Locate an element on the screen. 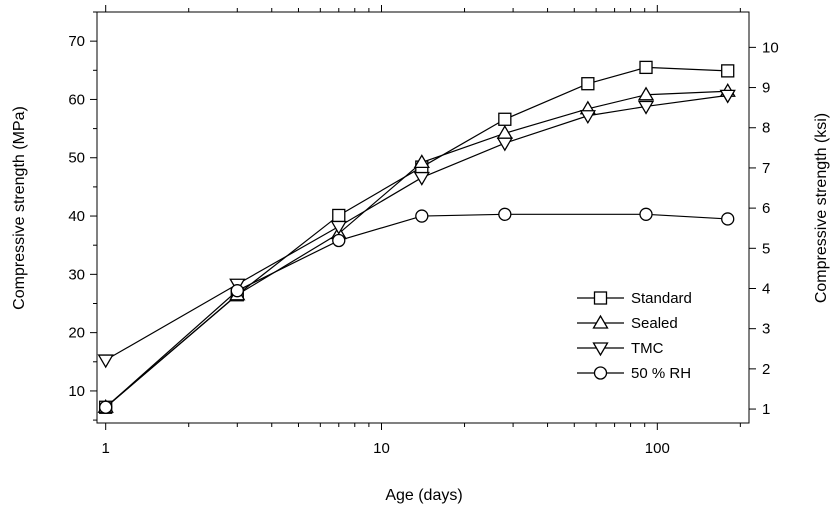  legend: Standard Sealed TMC 50 % RH is located at coordinates (634, 336).